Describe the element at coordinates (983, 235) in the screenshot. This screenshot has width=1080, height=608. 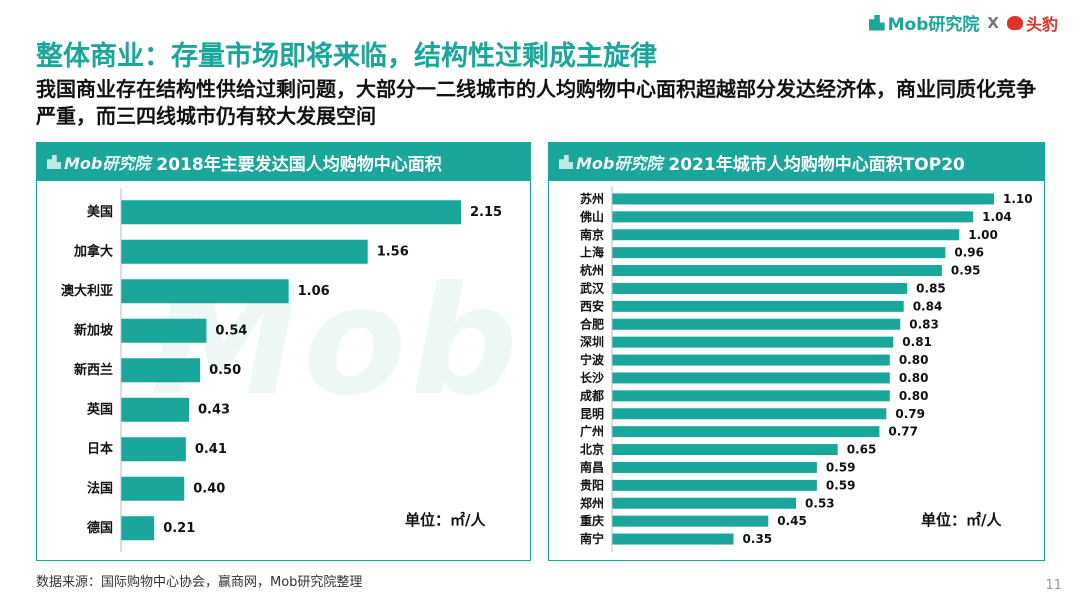
I see `value-label: 1.00` at that location.